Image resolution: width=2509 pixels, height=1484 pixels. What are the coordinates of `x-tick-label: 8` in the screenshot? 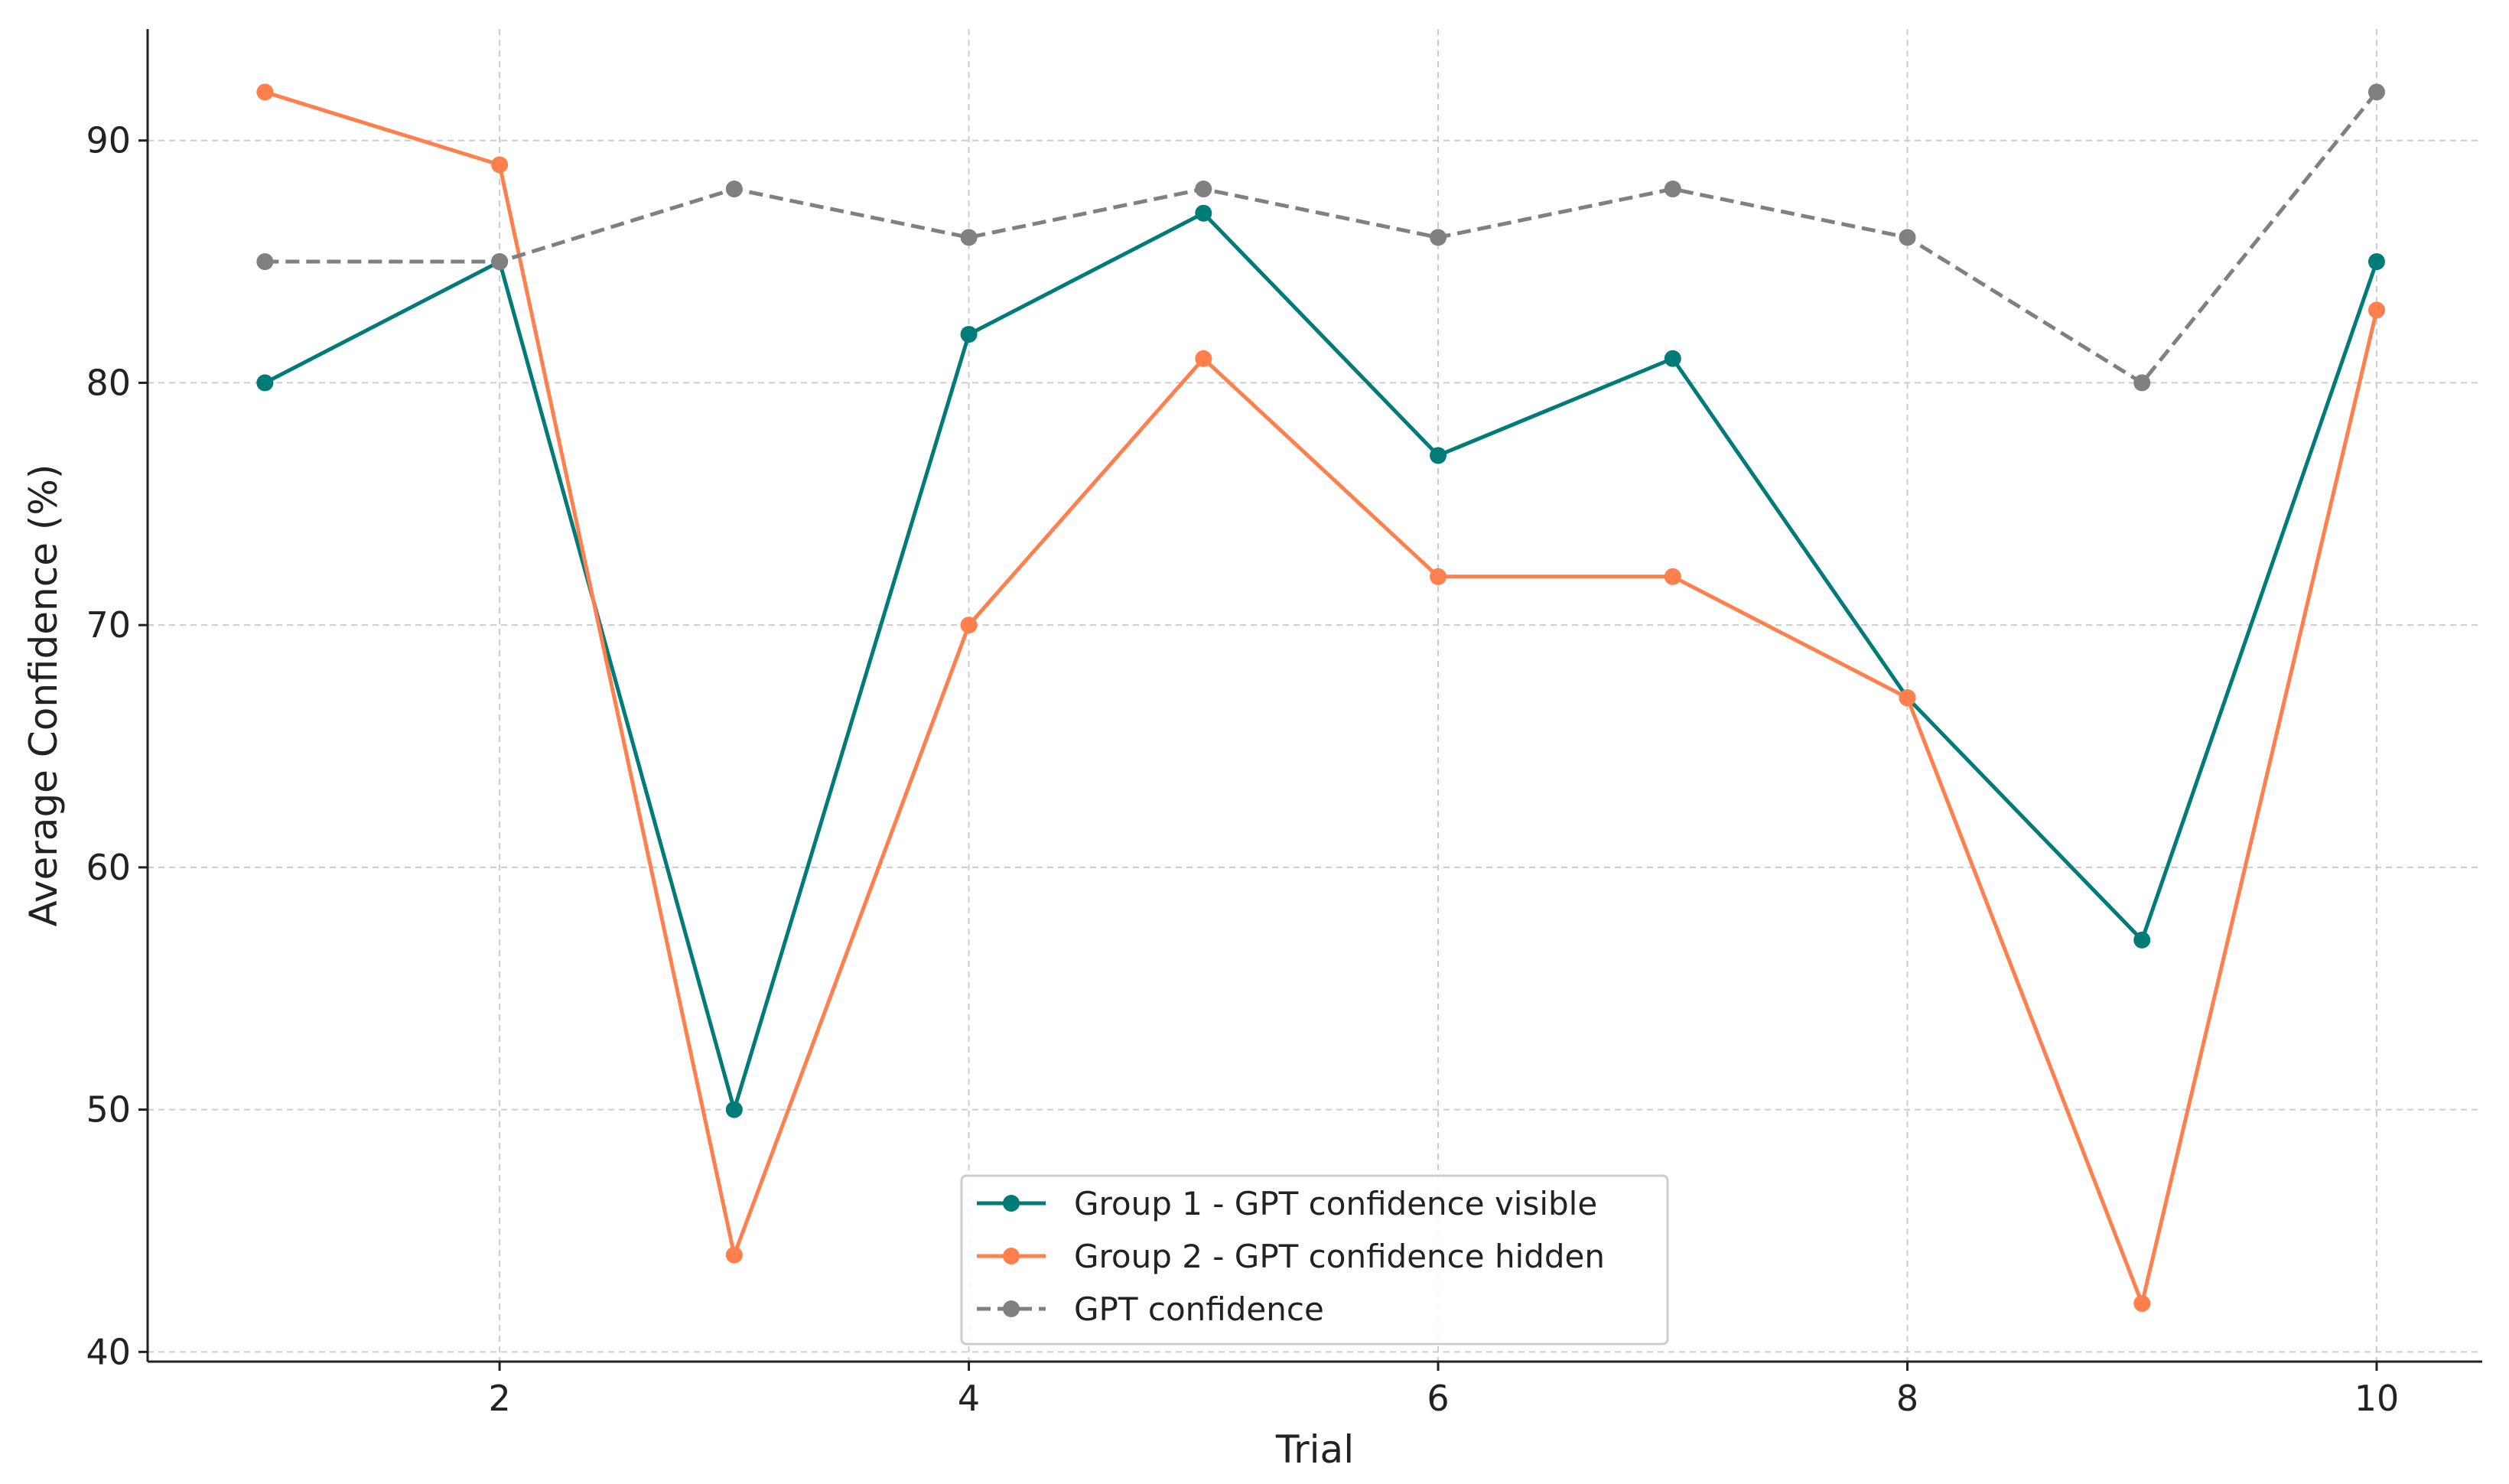 It's located at (1907, 1398).